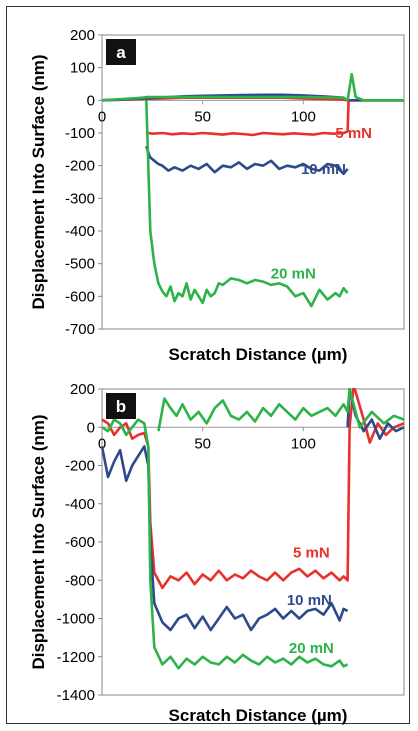 Image resolution: width=418 pixels, height=731 pixels. What do you see at coordinates (76, 657) in the screenshot?
I see `y-tick-label: -1200` at bounding box center [76, 657].